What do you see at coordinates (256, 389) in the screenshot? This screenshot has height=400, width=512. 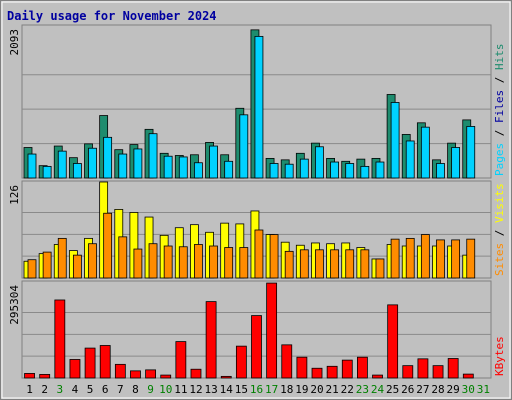 I see `x-tick-day-16: 16` at bounding box center [256, 389].